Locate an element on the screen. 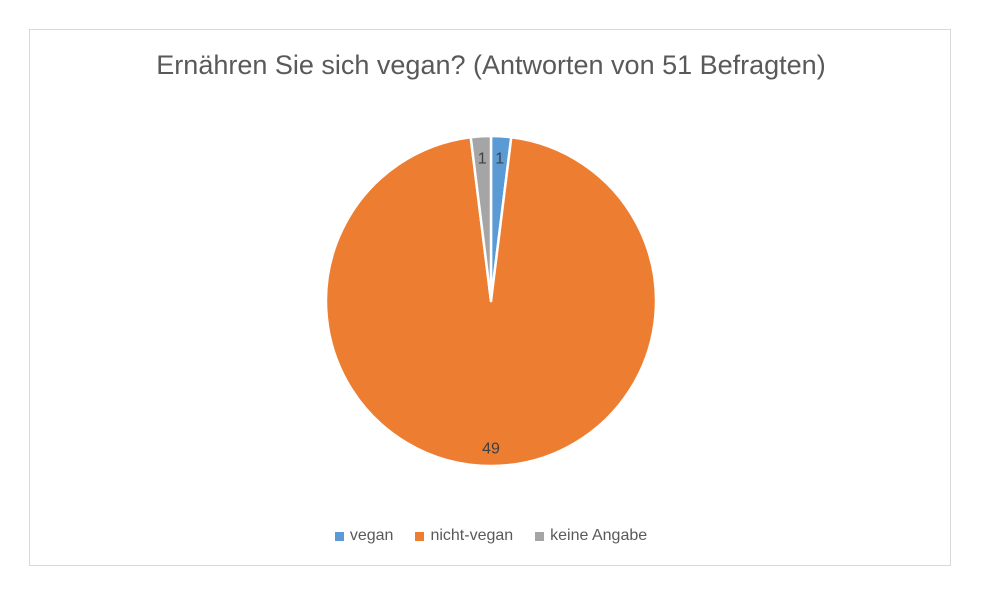  legend-item-nicht-vegan: nicht-vegan is located at coordinates (464, 536).